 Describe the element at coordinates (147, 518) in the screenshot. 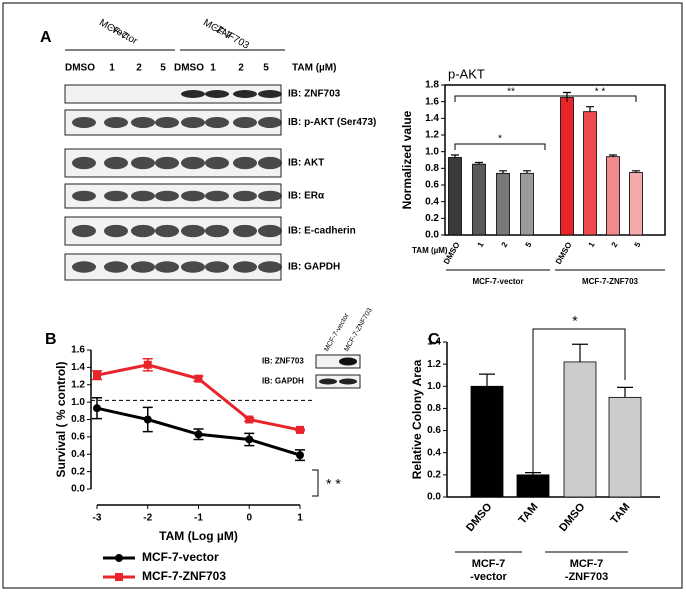

I see `x-tick-label: -2` at that location.